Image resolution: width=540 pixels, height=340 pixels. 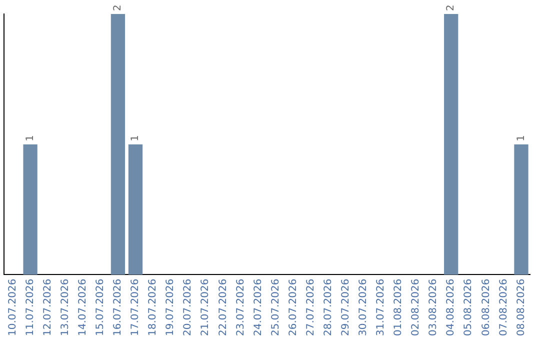 What do you see at coordinates (486, 307) in the screenshot?
I see `x-tick-label: 06.08.2026` at bounding box center [486, 307].